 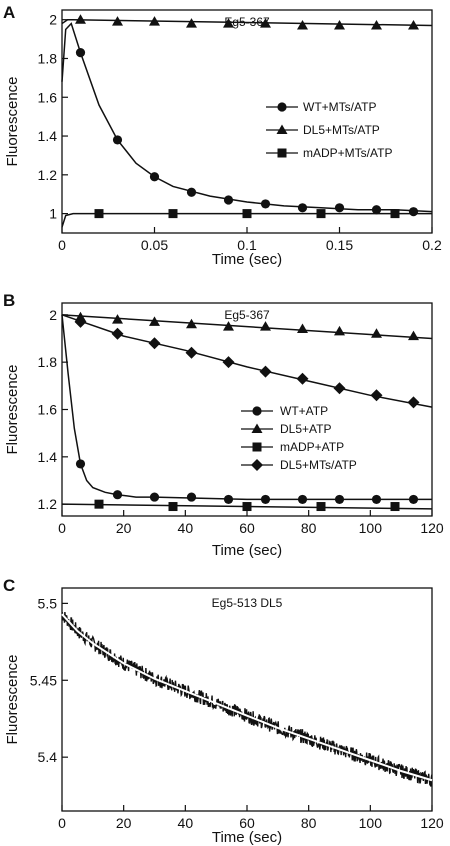 I want to click on panel-b-legend-item-madp: mADP+ATP, so click(x=292, y=447).